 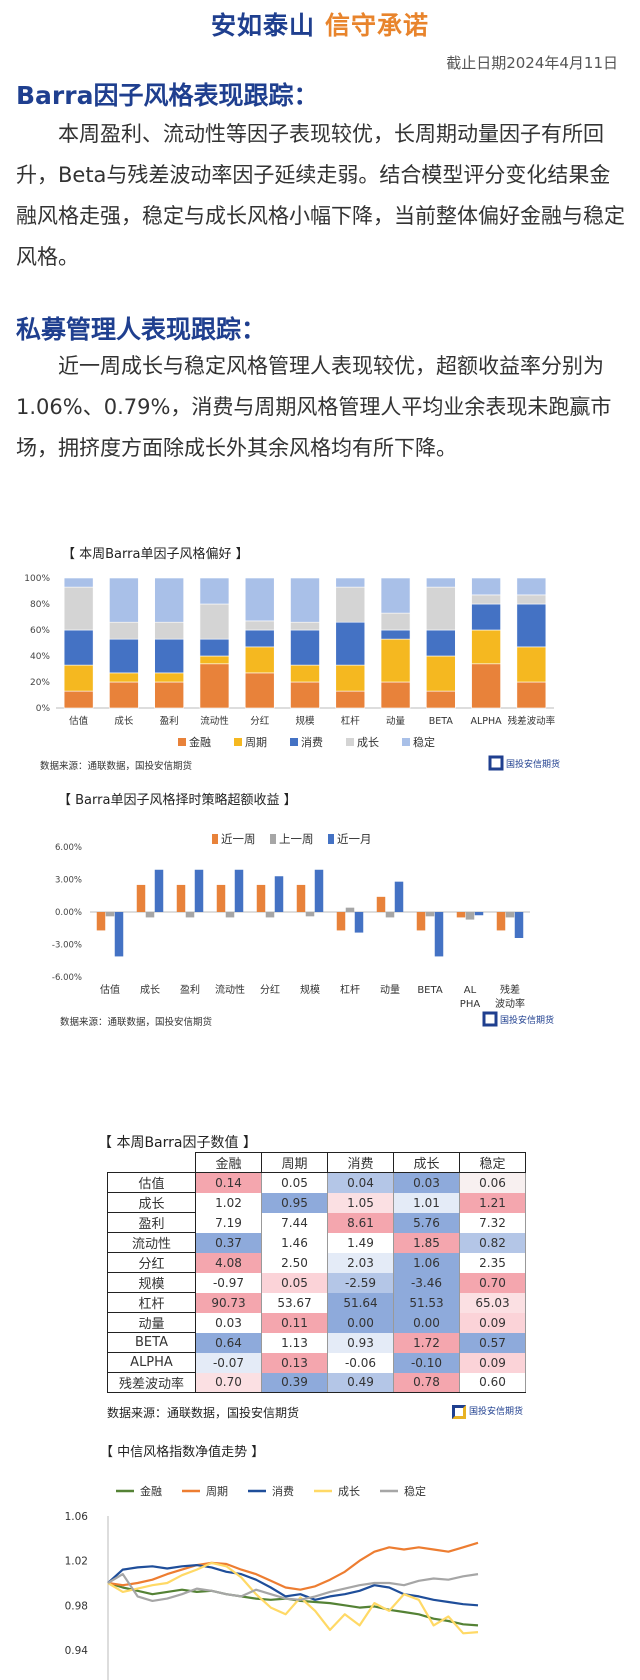 I want to click on x-tick-label: 残差波动率, so click(x=532, y=721).